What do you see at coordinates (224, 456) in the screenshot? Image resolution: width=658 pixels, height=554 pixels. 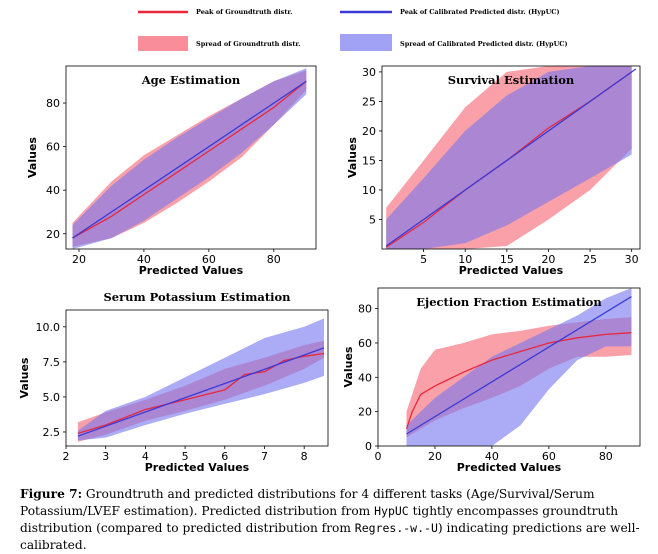 I see `x-tick-label: 6` at bounding box center [224, 456].